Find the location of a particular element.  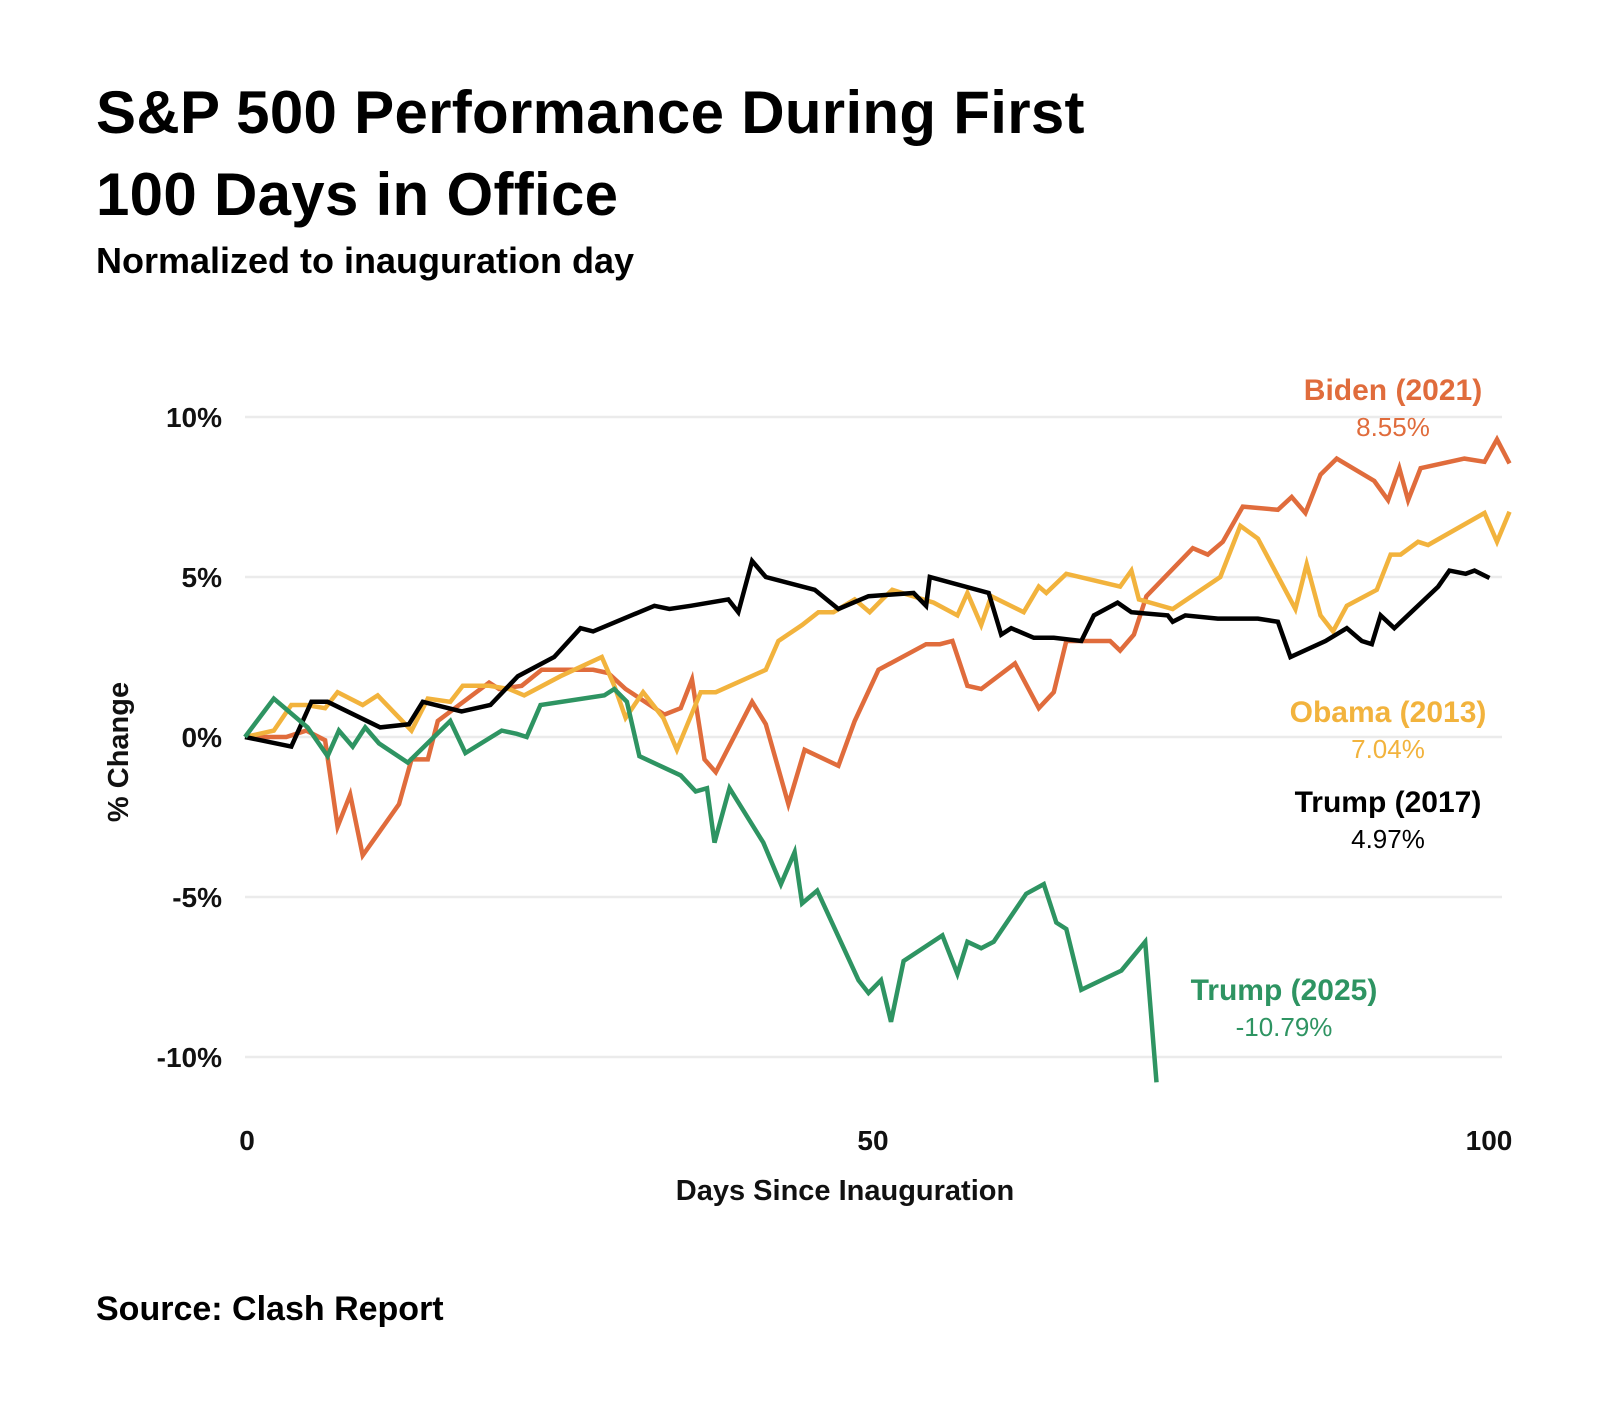

x-tick-label: 100 is located at coordinates (1489, 1140).